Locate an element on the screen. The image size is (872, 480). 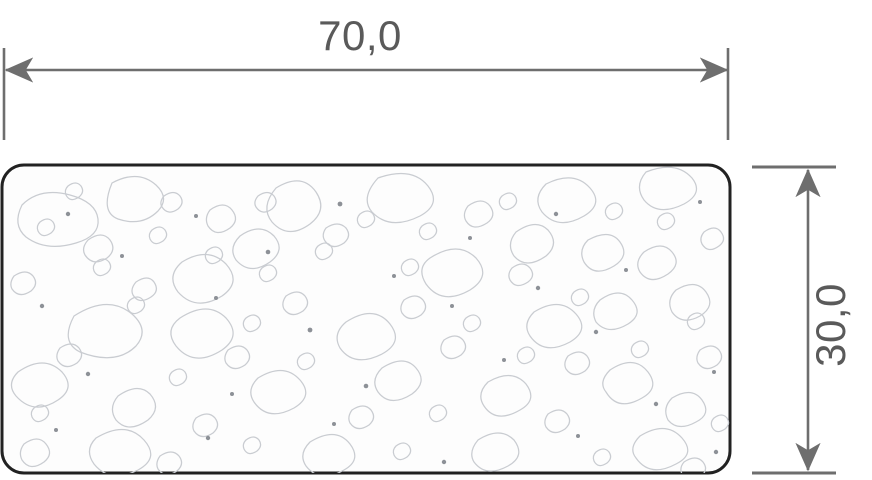
dimension-label-height: 30,0 is located at coordinates (830, 325).